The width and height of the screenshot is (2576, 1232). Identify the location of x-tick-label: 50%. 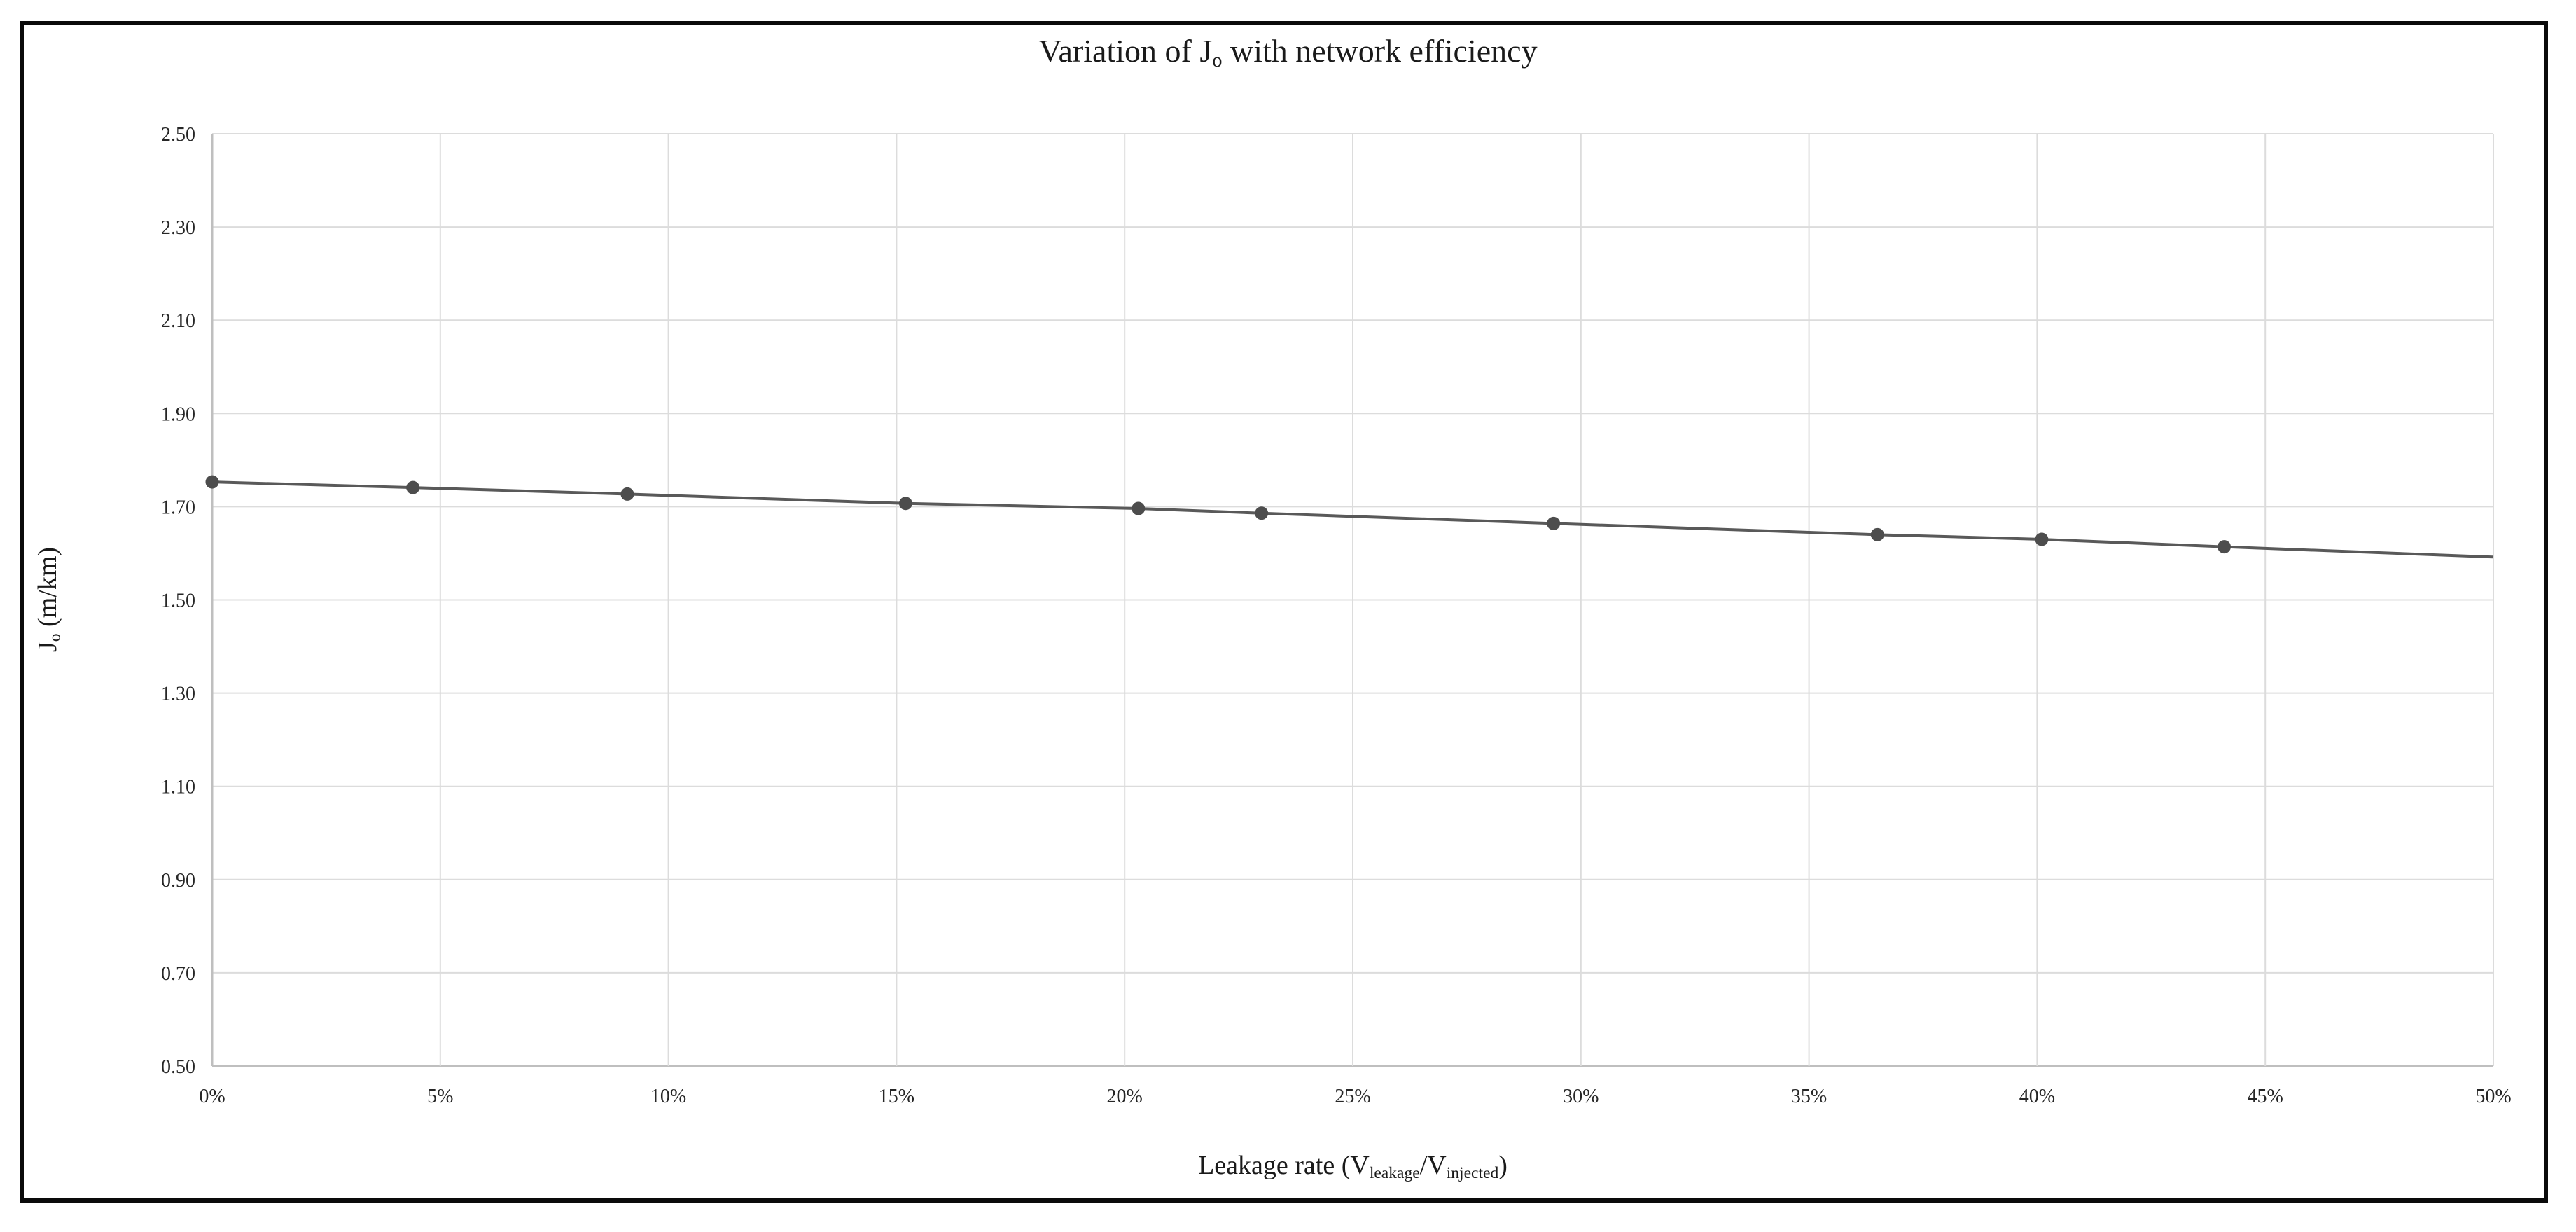
(2493, 1096).